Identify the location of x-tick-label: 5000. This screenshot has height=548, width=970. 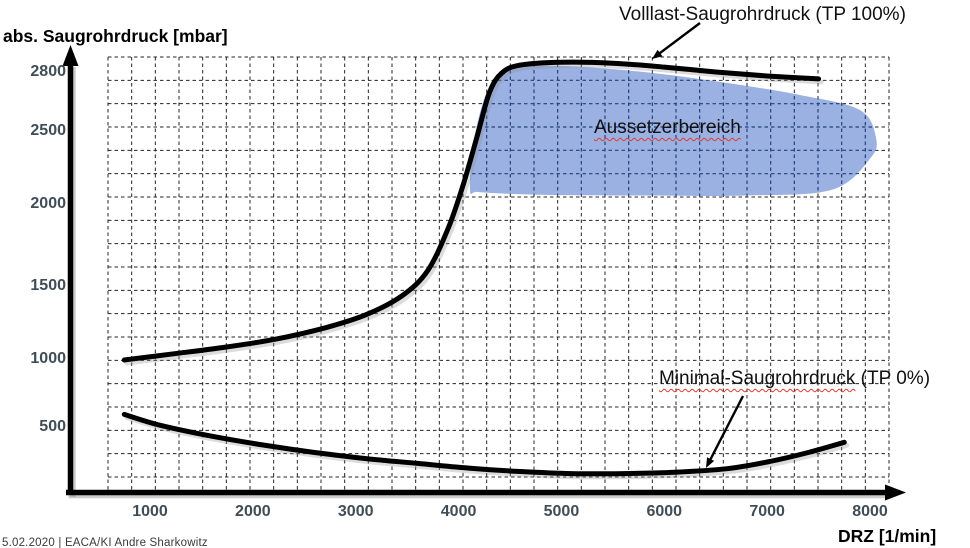
(561, 511).